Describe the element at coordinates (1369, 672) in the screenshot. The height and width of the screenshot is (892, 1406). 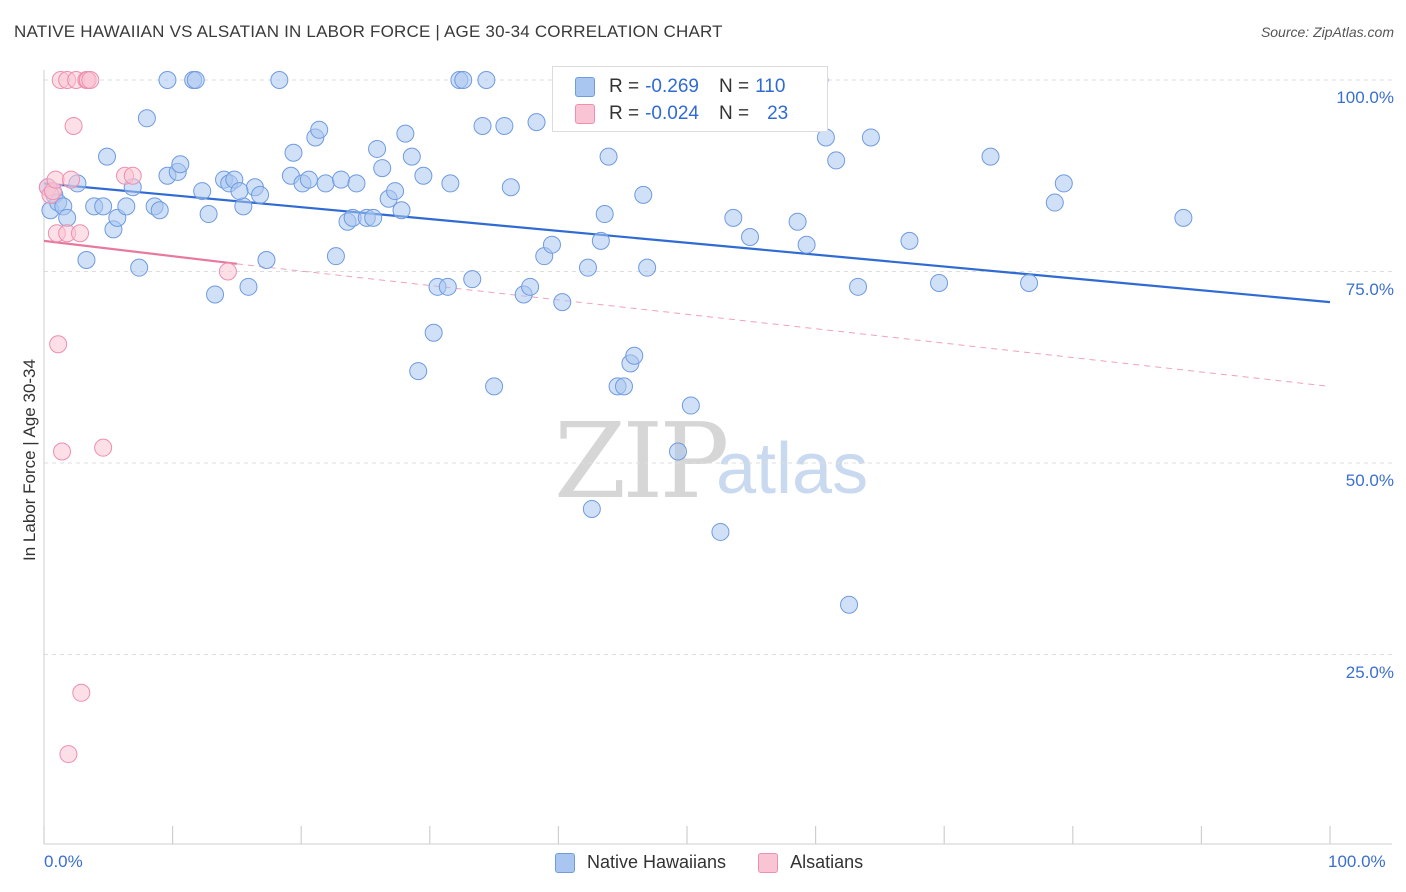
I see `y-tick-label: 25.0%` at that location.